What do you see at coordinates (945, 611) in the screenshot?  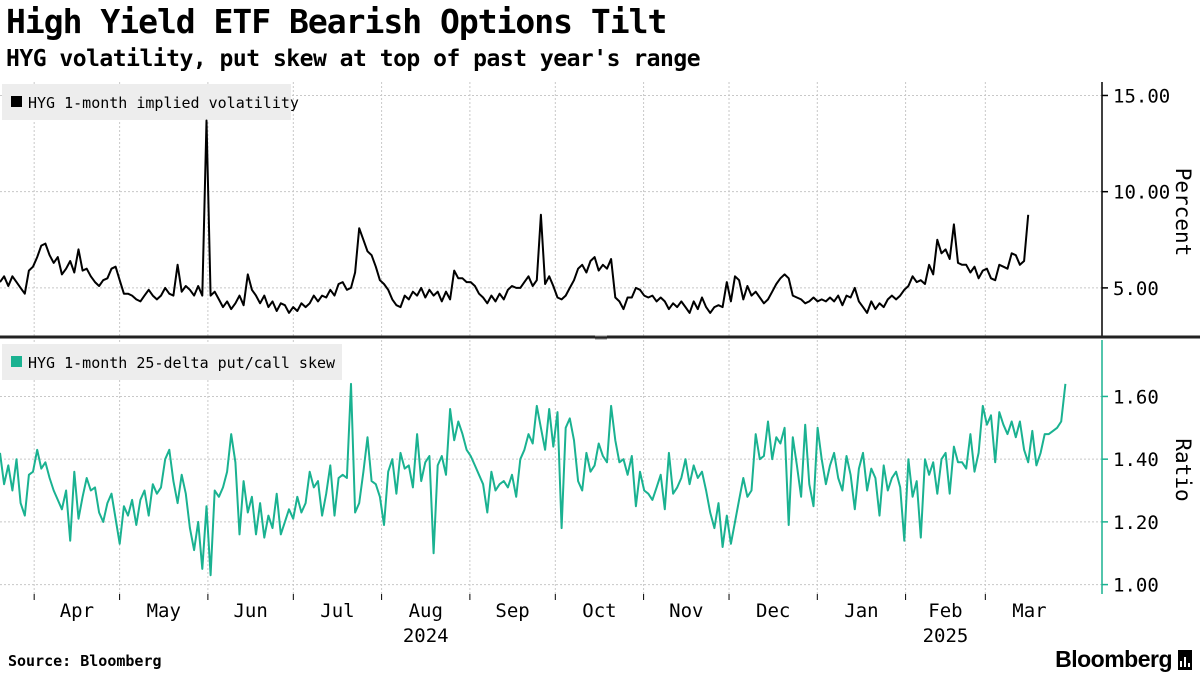 I see `x-tick-label-feb: Feb` at bounding box center [945, 611].